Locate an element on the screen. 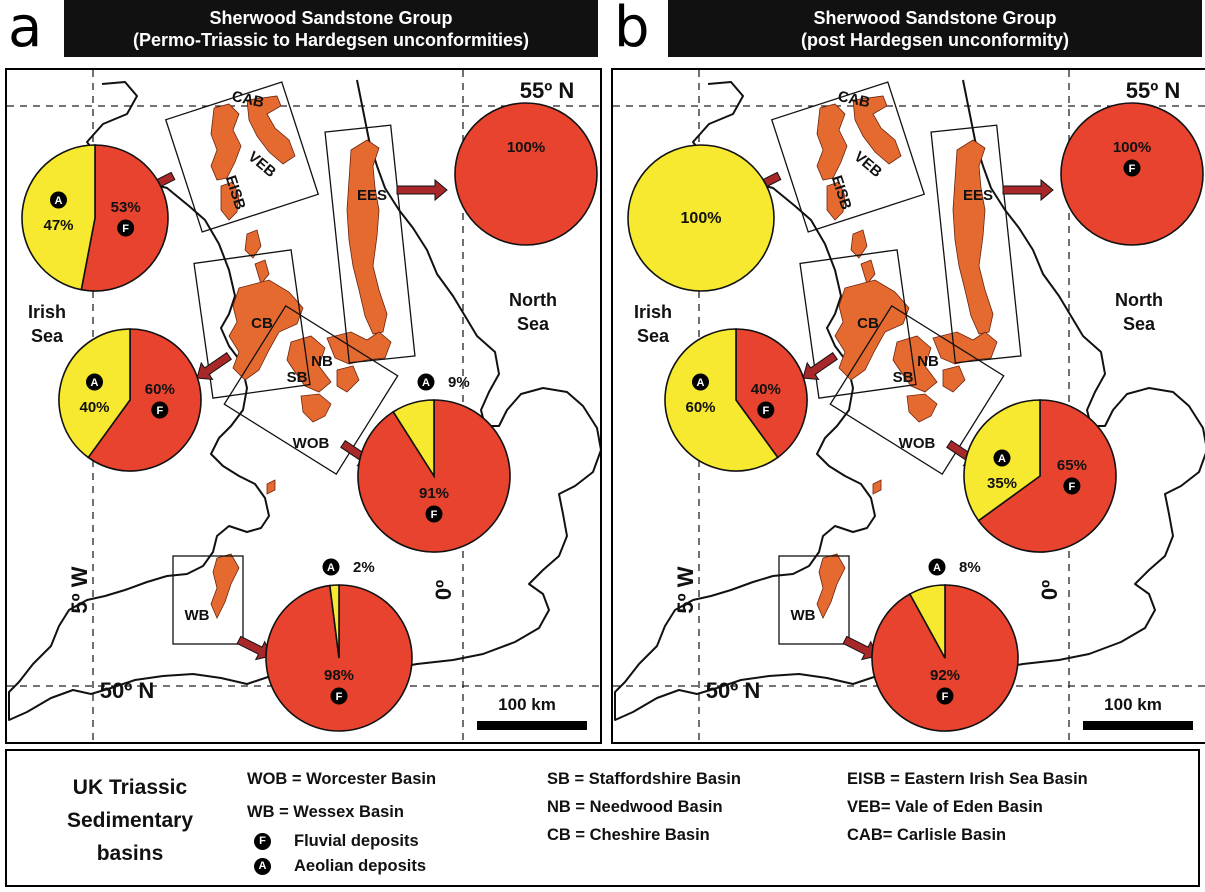 The height and width of the screenshot is (892, 1205). basin-cb-outcrop is located at coordinates (266, 330).